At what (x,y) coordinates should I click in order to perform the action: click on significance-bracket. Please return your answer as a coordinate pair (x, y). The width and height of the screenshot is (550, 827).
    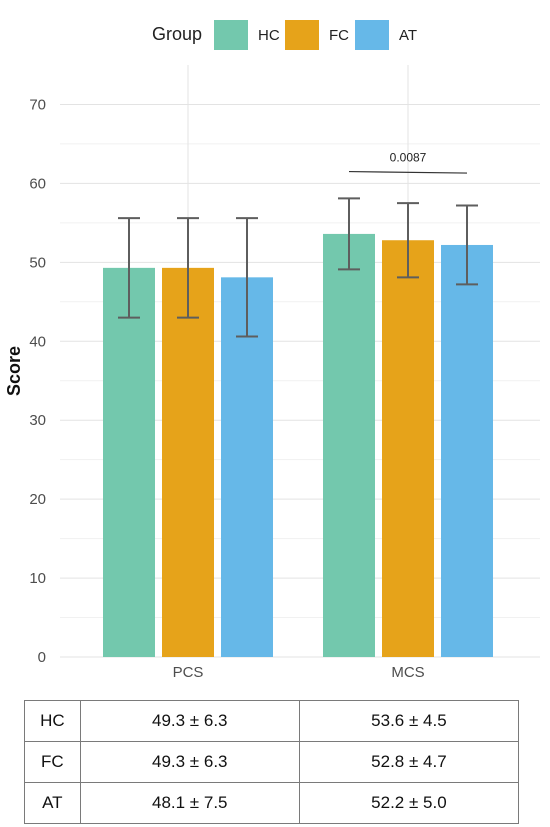
    Looking at the image, I should click on (408, 172).